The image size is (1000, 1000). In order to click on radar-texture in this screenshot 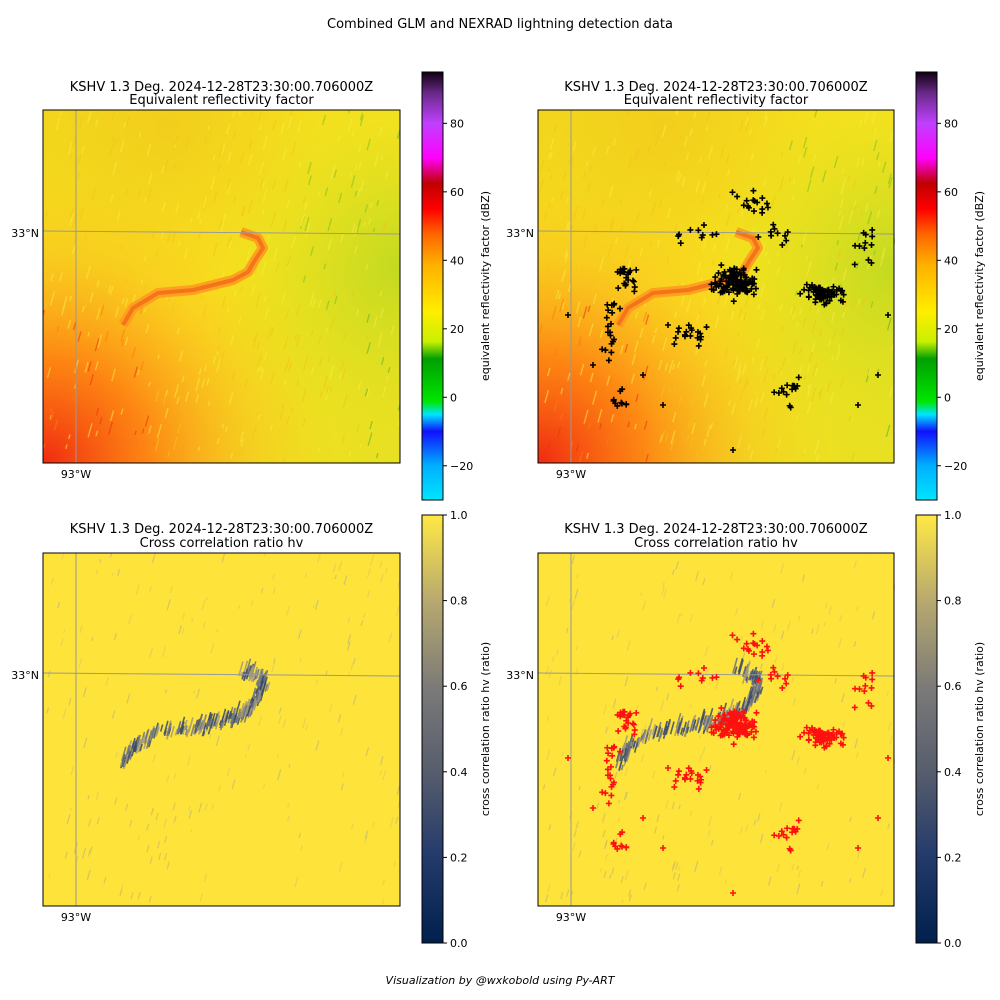, I will do `click(223, 729)`.